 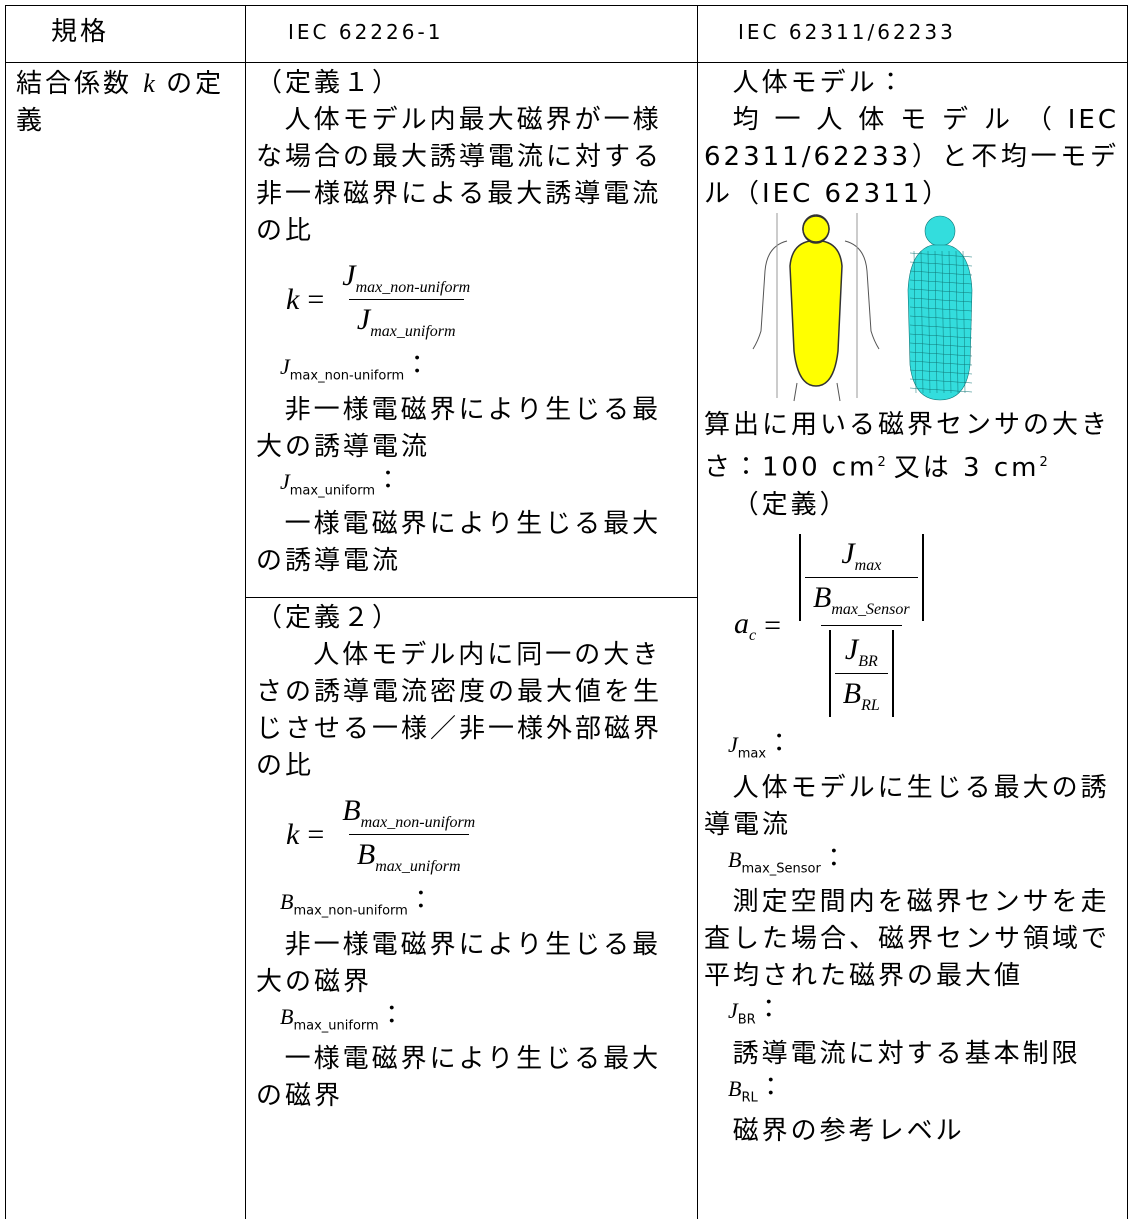 I want to click on numerator: Jmax_non-uniform, so click(x=406, y=277).